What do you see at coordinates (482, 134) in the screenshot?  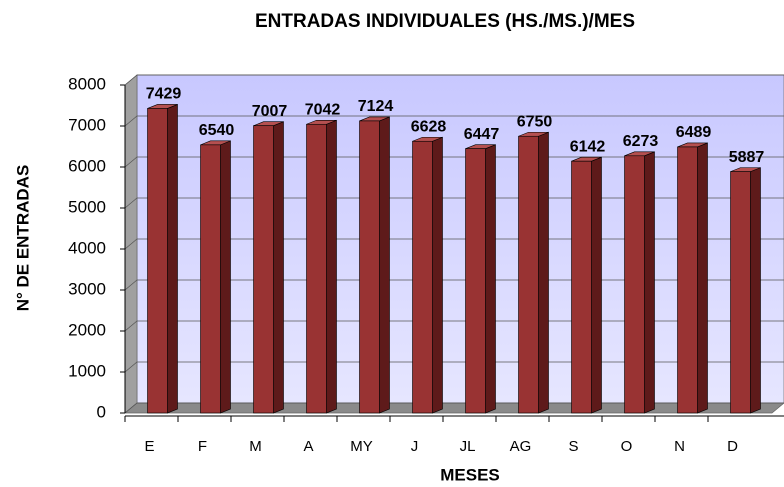 I see `value-label: 6447` at bounding box center [482, 134].